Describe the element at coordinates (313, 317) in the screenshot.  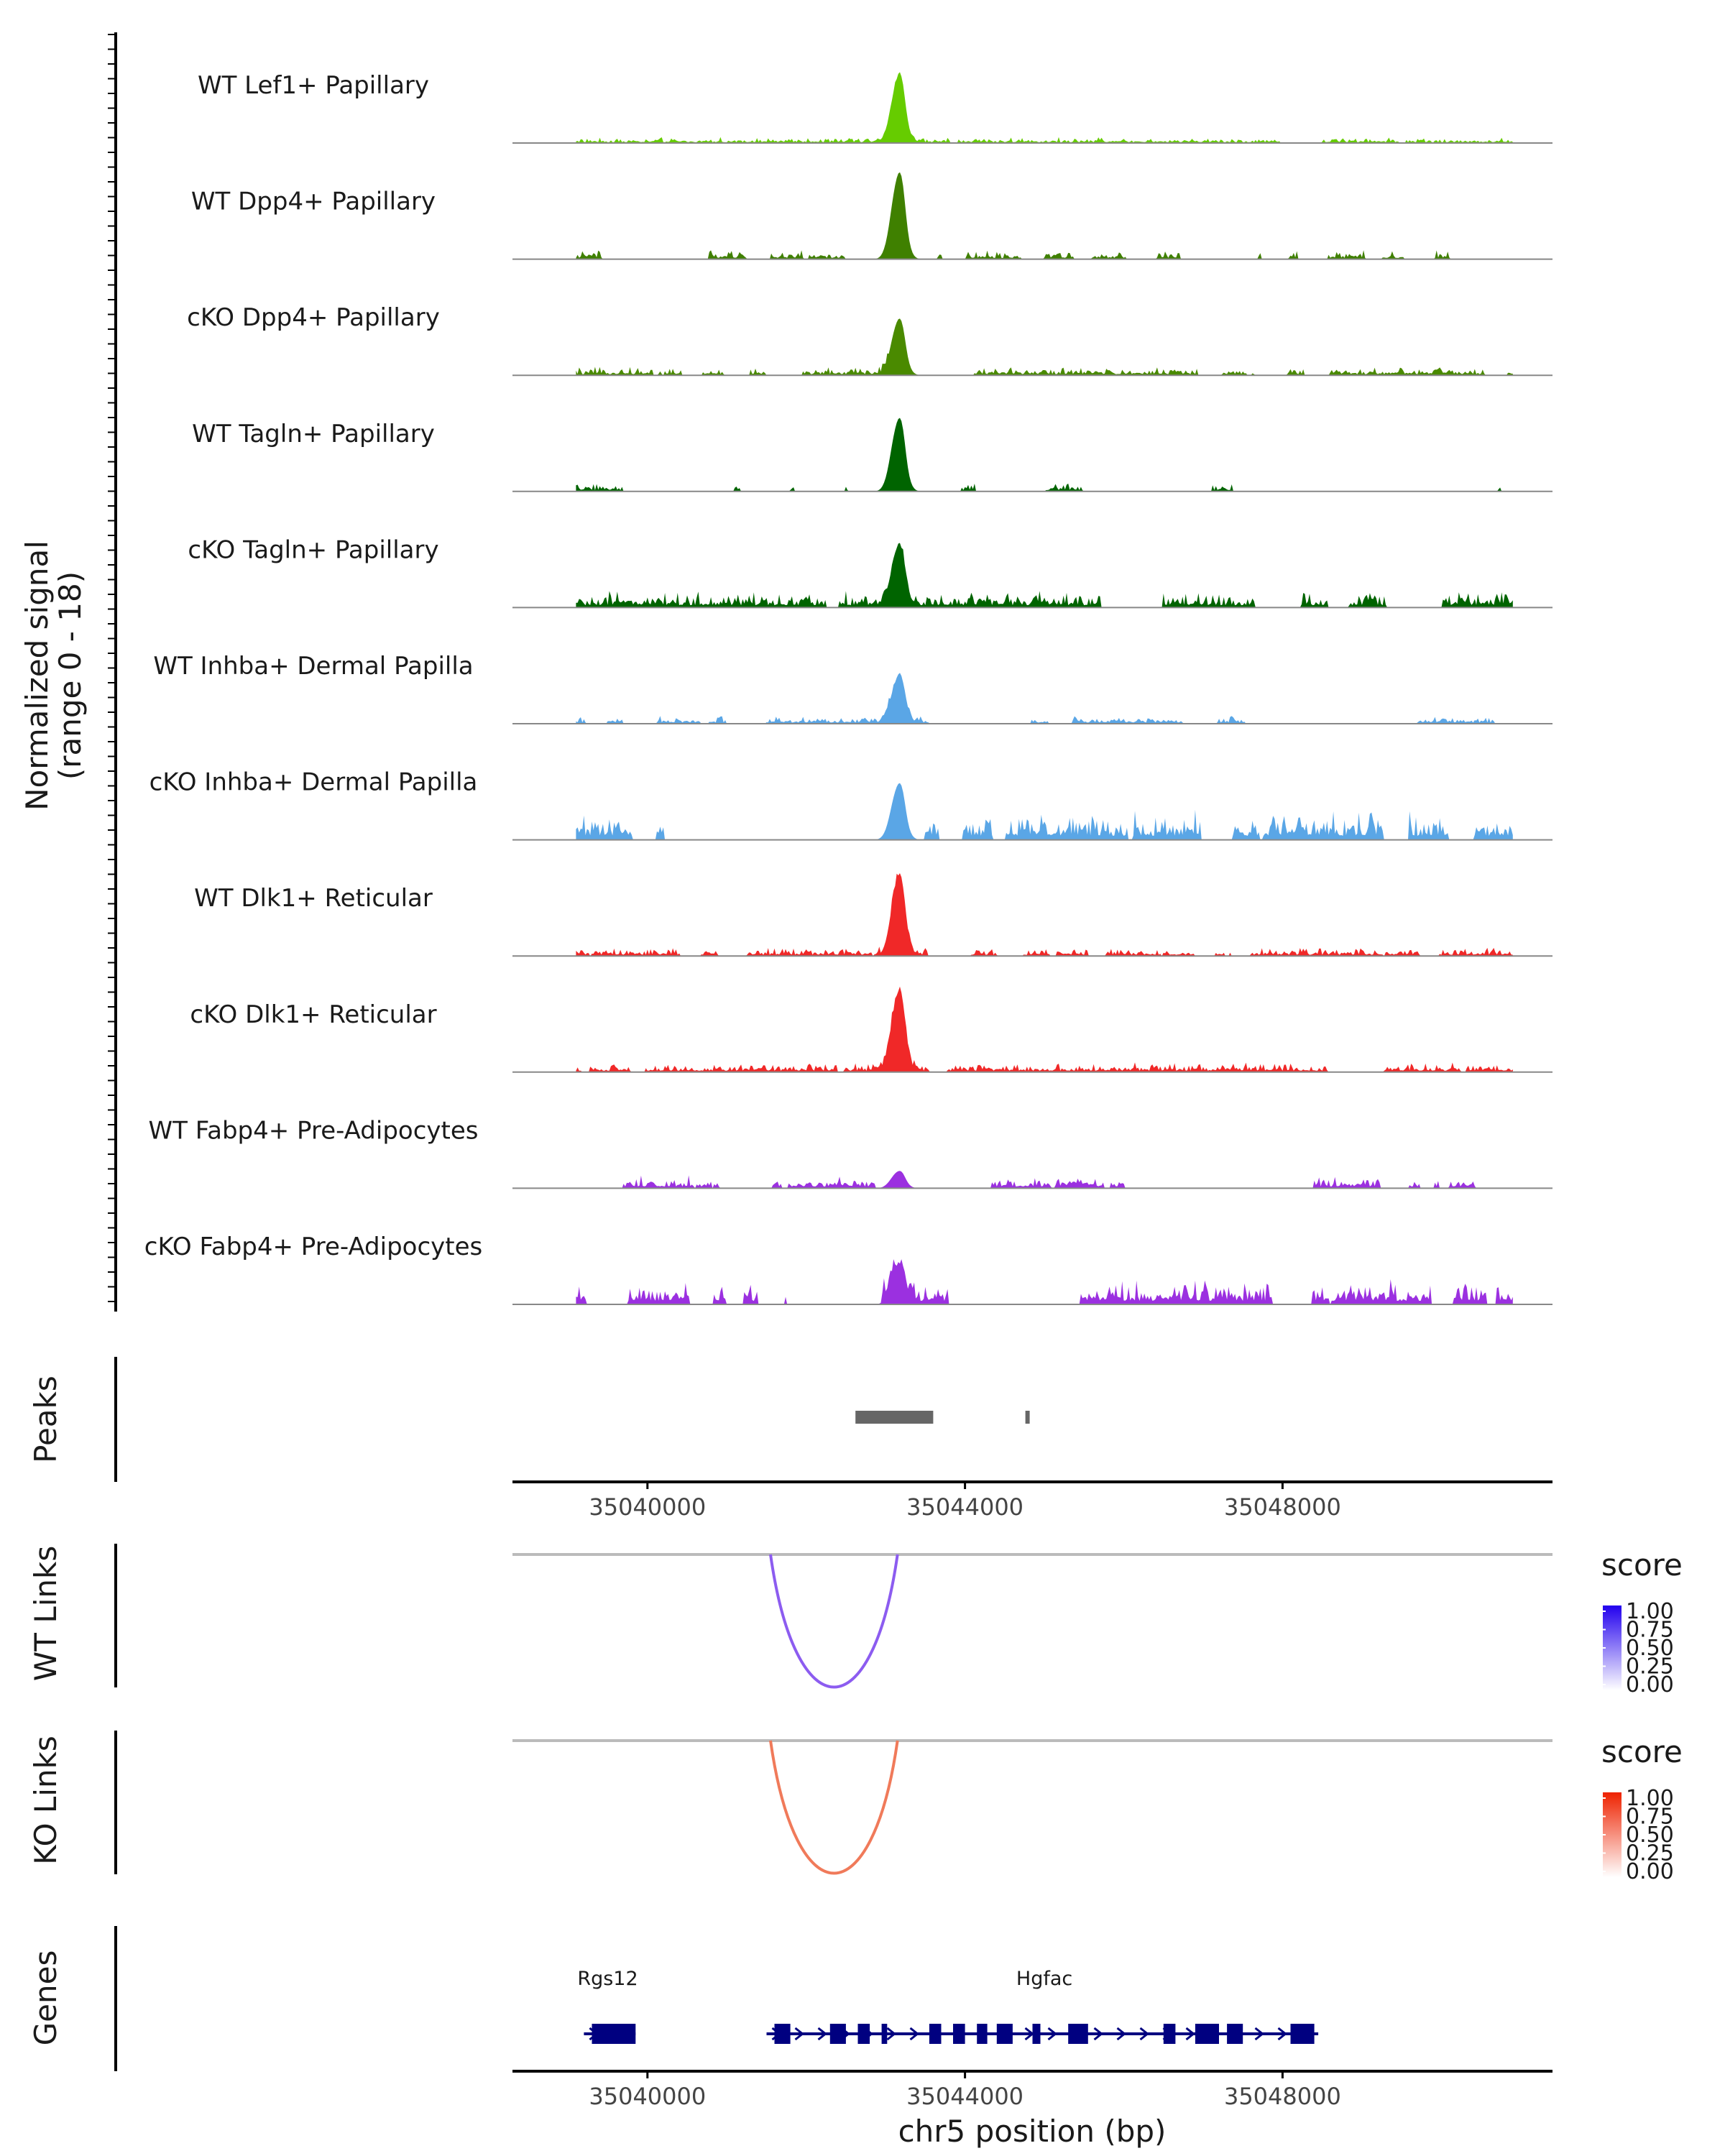
I see `track-label: cKO Dpp4+ Papillary` at that location.